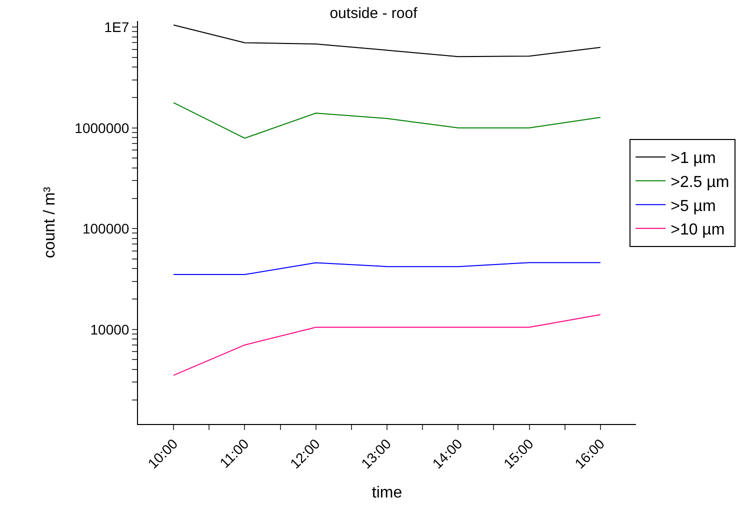  Describe the element at coordinates (693, 206) in the screenshot. I see `legend-label: >5 µm` at that location.